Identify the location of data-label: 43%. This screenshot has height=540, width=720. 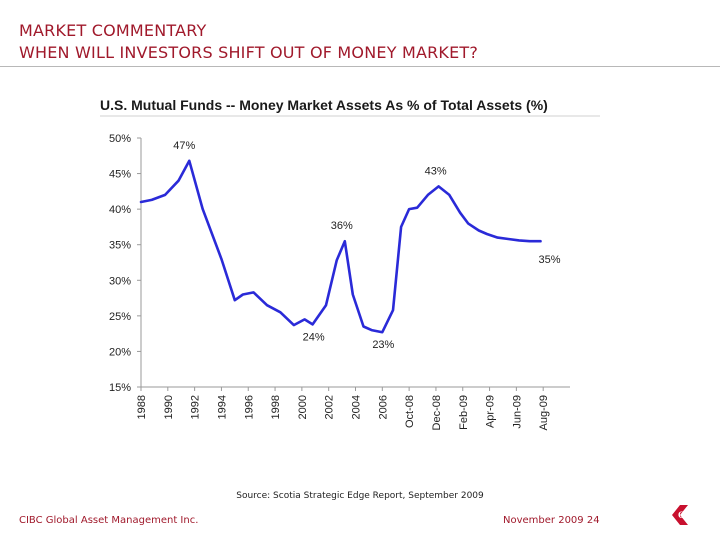
(436, 171).